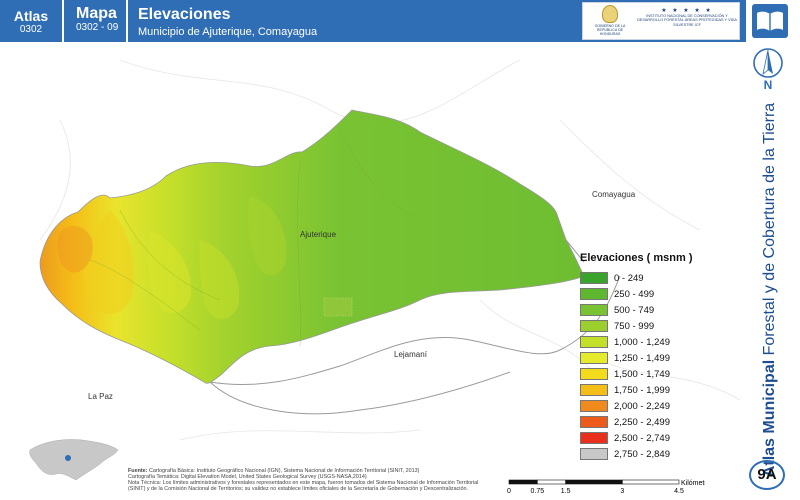 Image resolution: width=800 pixels, height=500 pixels. I want to click on legend-row: 1,500 - 1,749, so click(660, 374).